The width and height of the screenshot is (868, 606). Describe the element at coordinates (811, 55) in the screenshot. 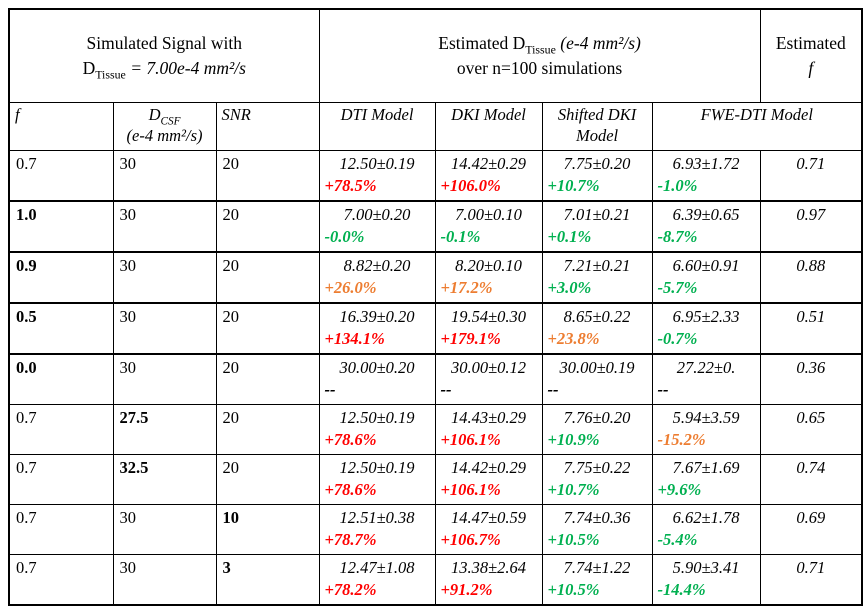

I see `estimated-f-header: Estimated f` at that location.